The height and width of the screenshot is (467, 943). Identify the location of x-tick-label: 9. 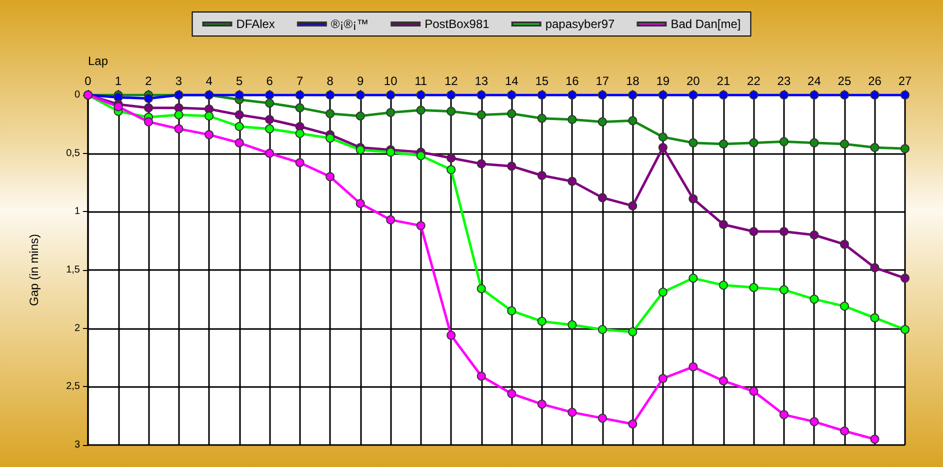
(360, 81).